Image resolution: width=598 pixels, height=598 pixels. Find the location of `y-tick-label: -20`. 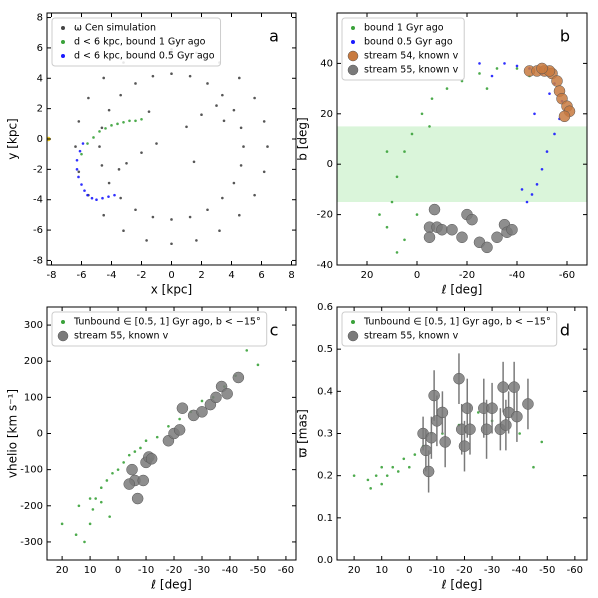

y-tick-label: -20 is located at coordinates (325, 215).